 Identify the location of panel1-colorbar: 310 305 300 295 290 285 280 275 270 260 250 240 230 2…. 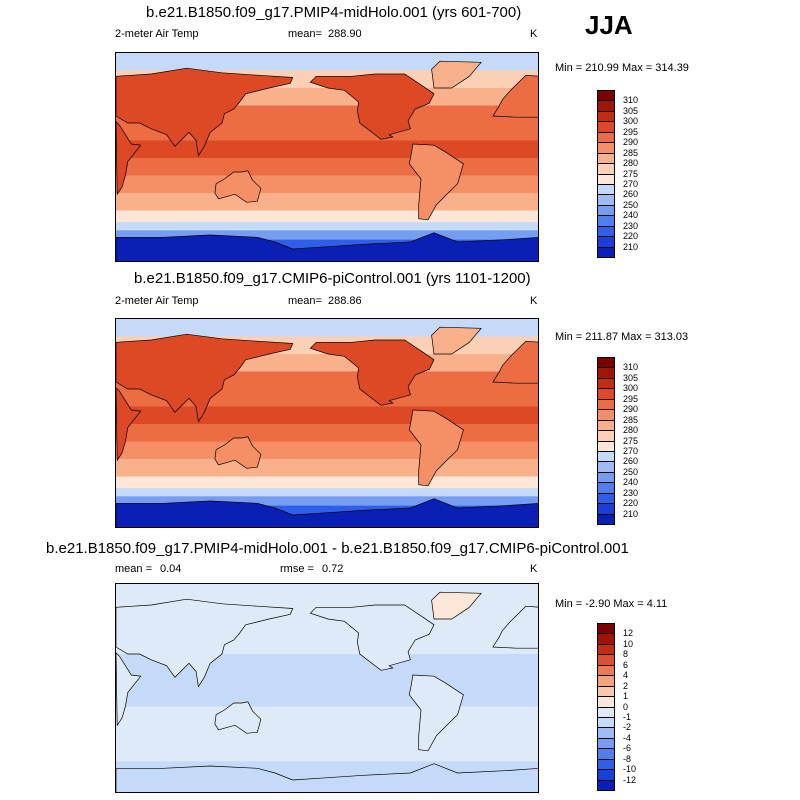
(617, 174).